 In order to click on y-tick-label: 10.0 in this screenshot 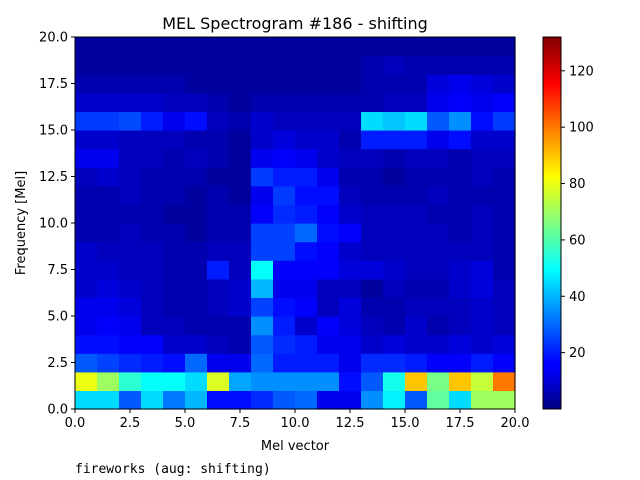, I will do `click(53, 224)`.